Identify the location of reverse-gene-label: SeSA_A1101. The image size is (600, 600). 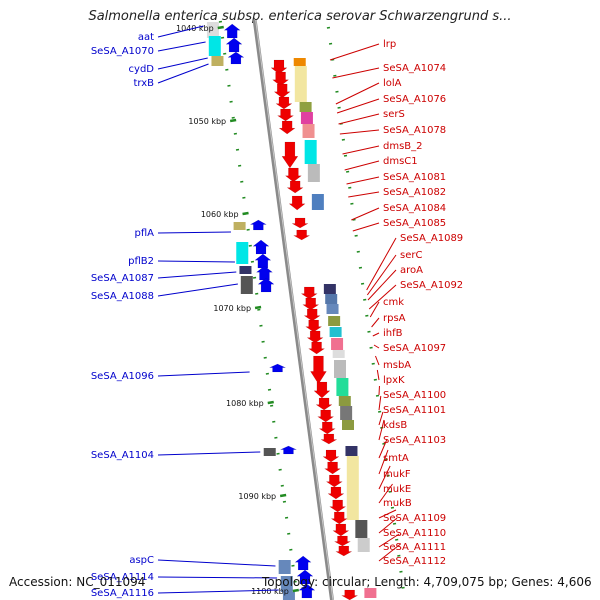
(414, 410).